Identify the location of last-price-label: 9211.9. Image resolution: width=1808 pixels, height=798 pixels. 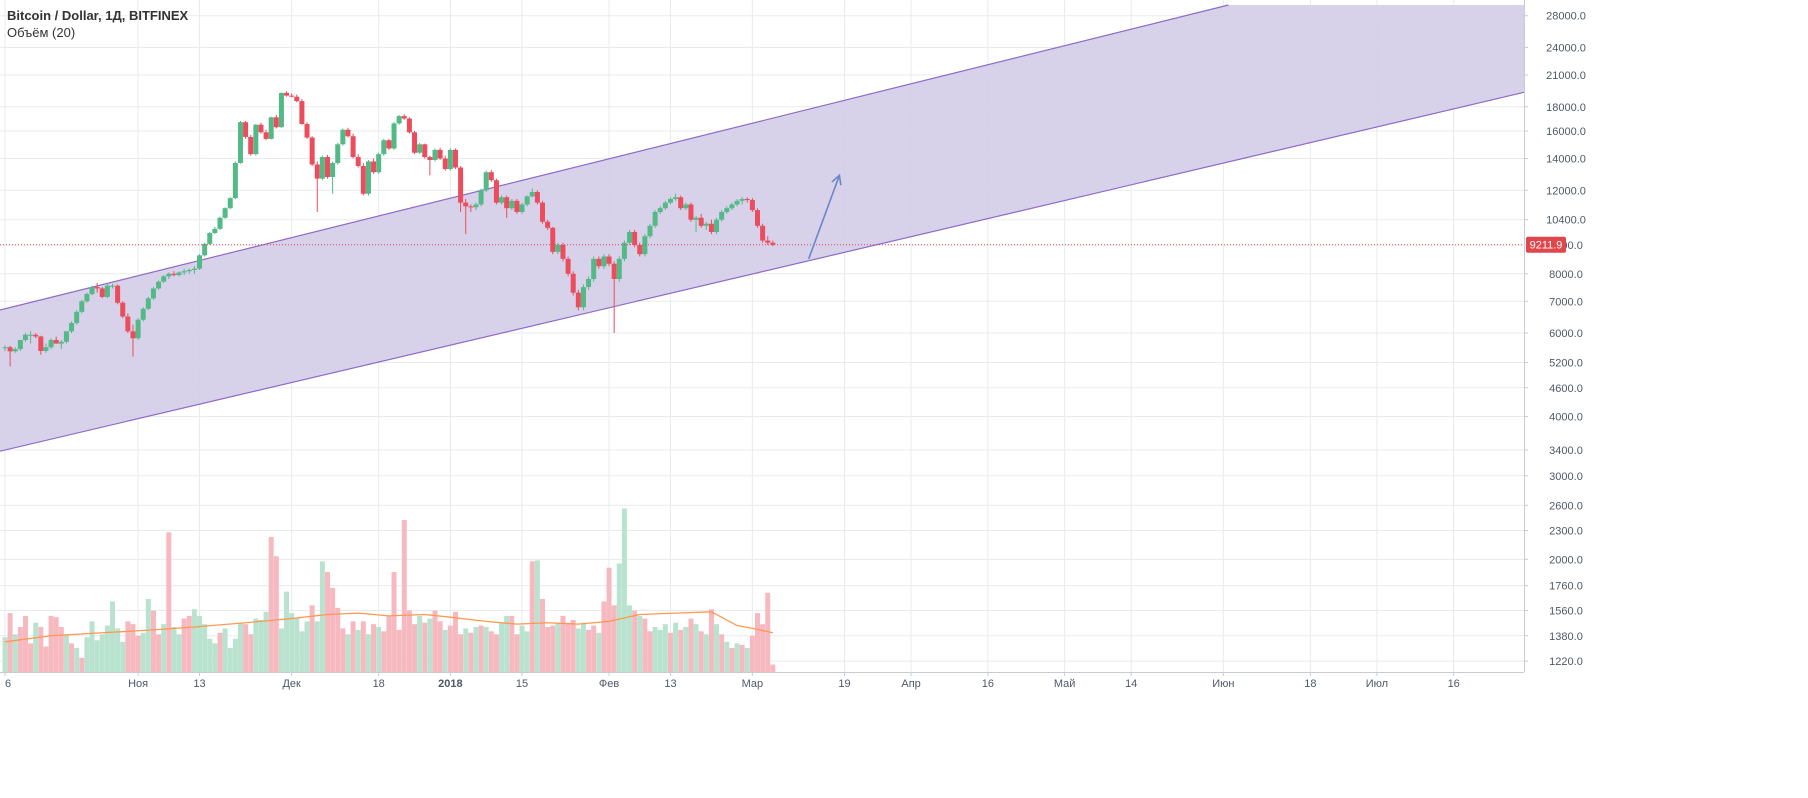
(1546, 246).